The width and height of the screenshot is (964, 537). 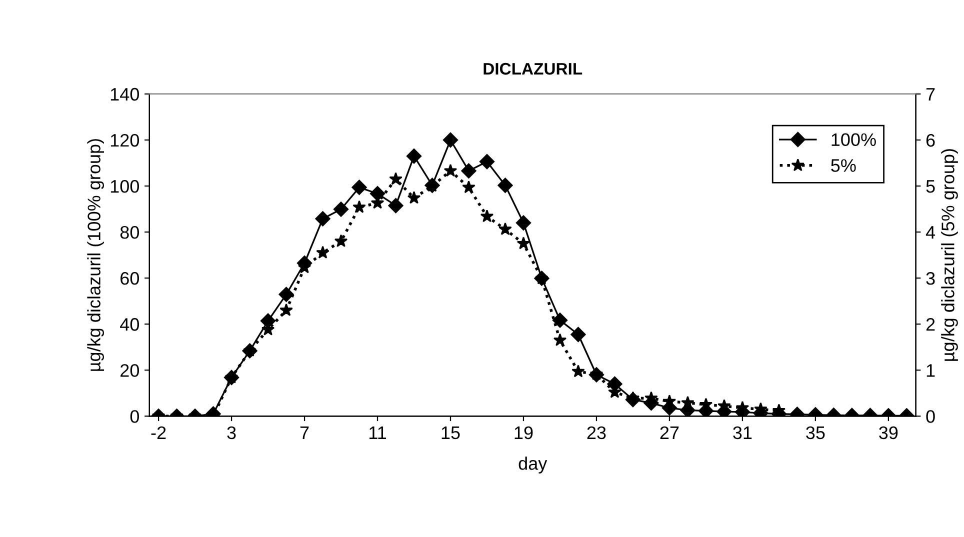 I want to click on y2-tick-label: 7, so click(x=930, y=94).